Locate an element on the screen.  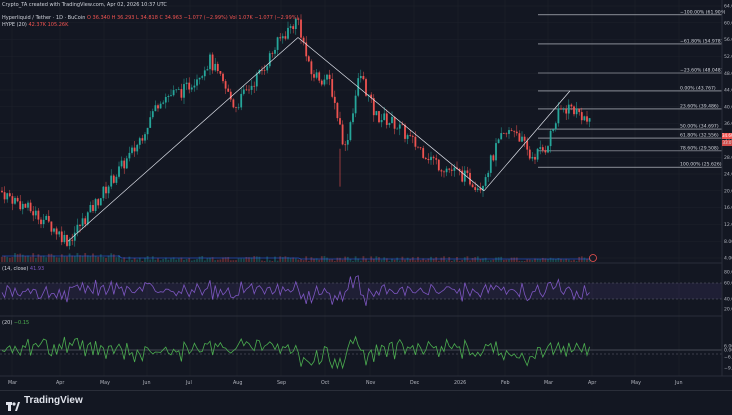
current-price-tag: 34.697 is located at coordinates (727, 136).